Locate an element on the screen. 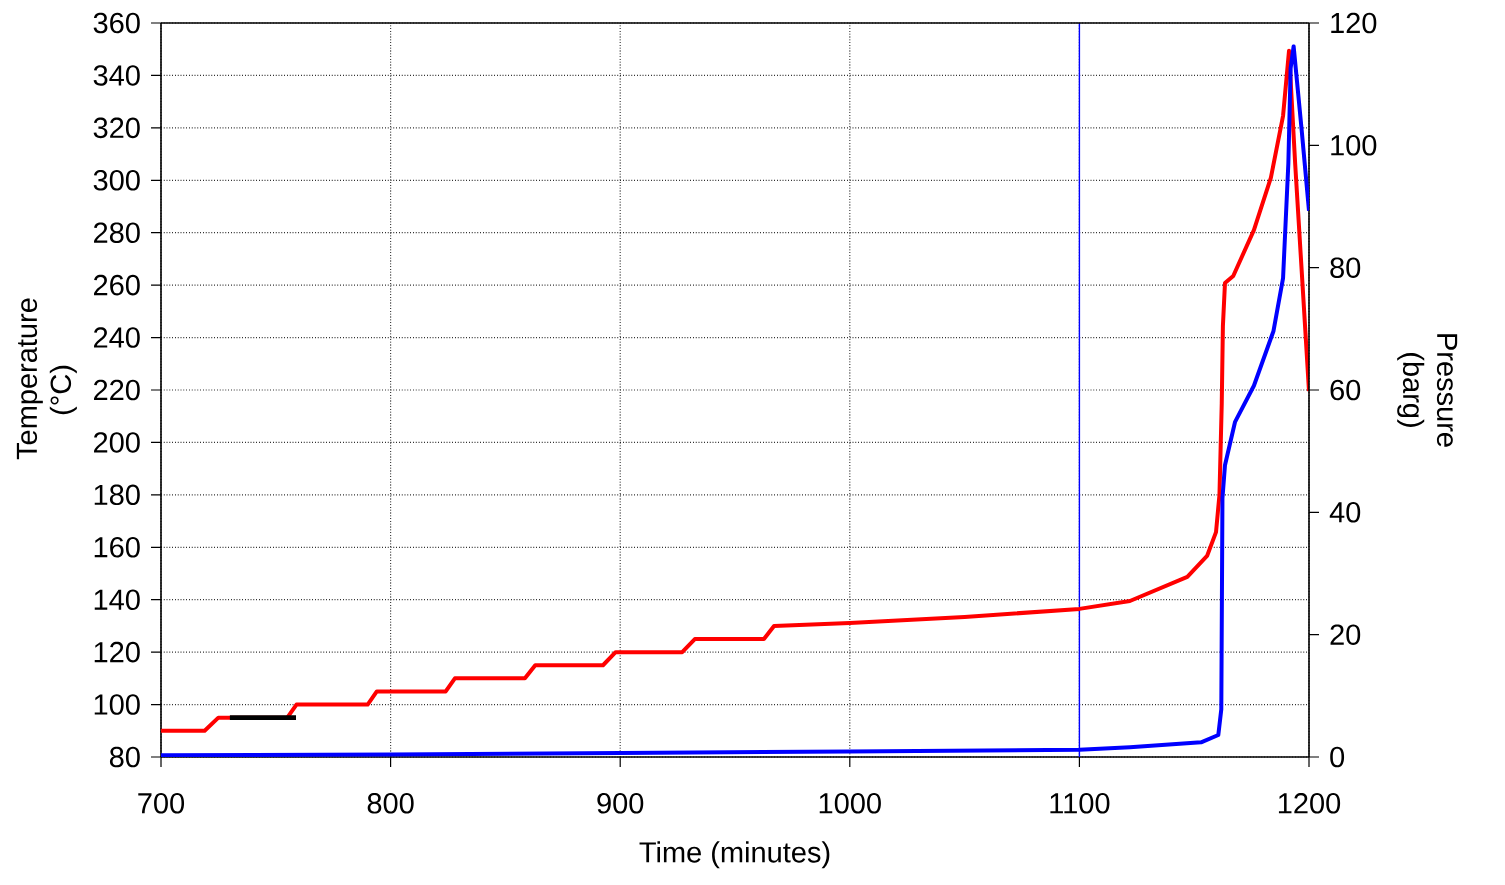  y2-tick-label: 40 is located at coordinates (1345, 512).